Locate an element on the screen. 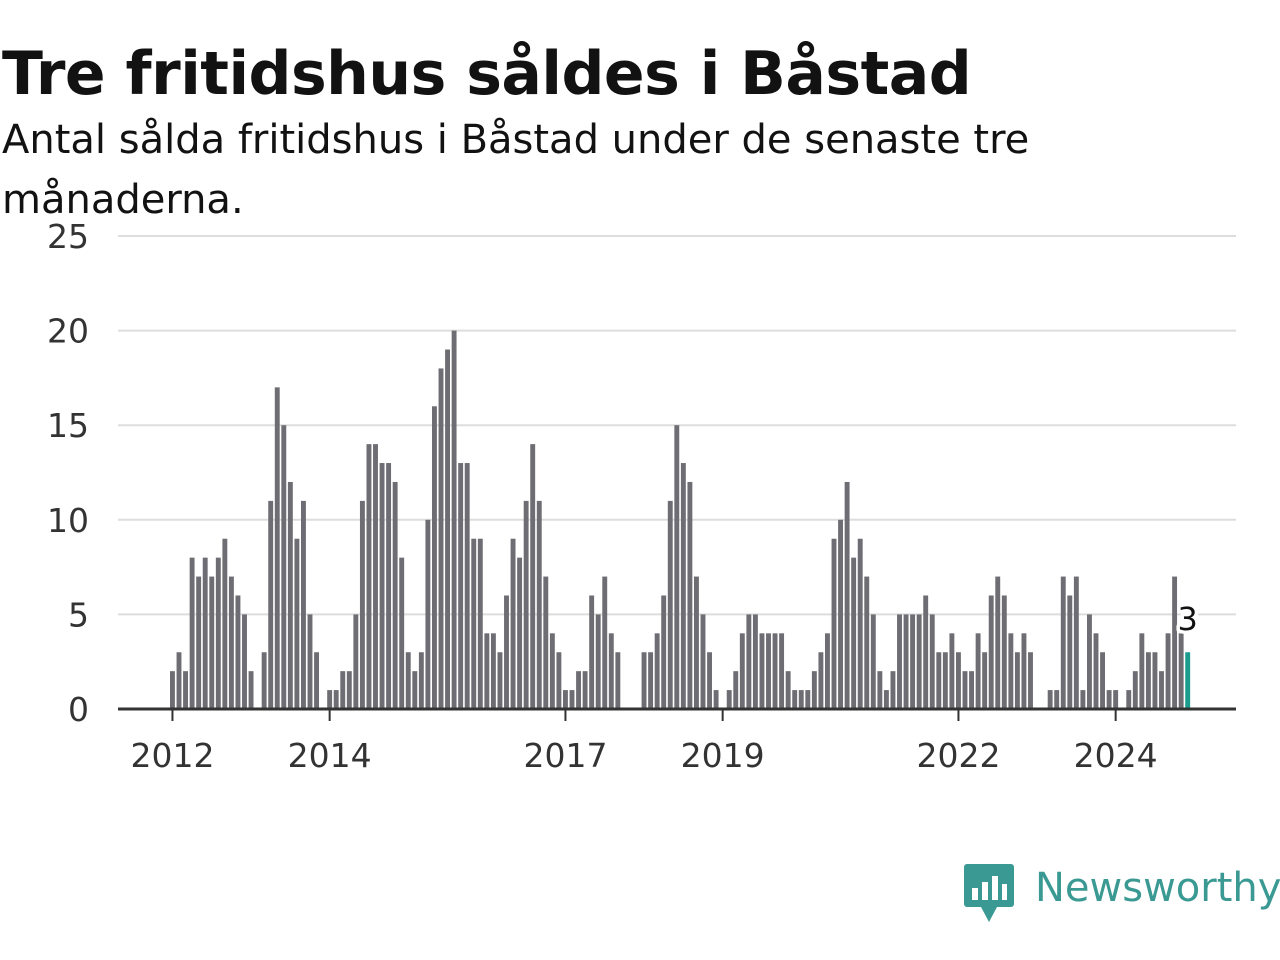 This screenshot has height=960, width=1280. newsworthy-logo: Newsworthy is located at coordinates (1121, 894).